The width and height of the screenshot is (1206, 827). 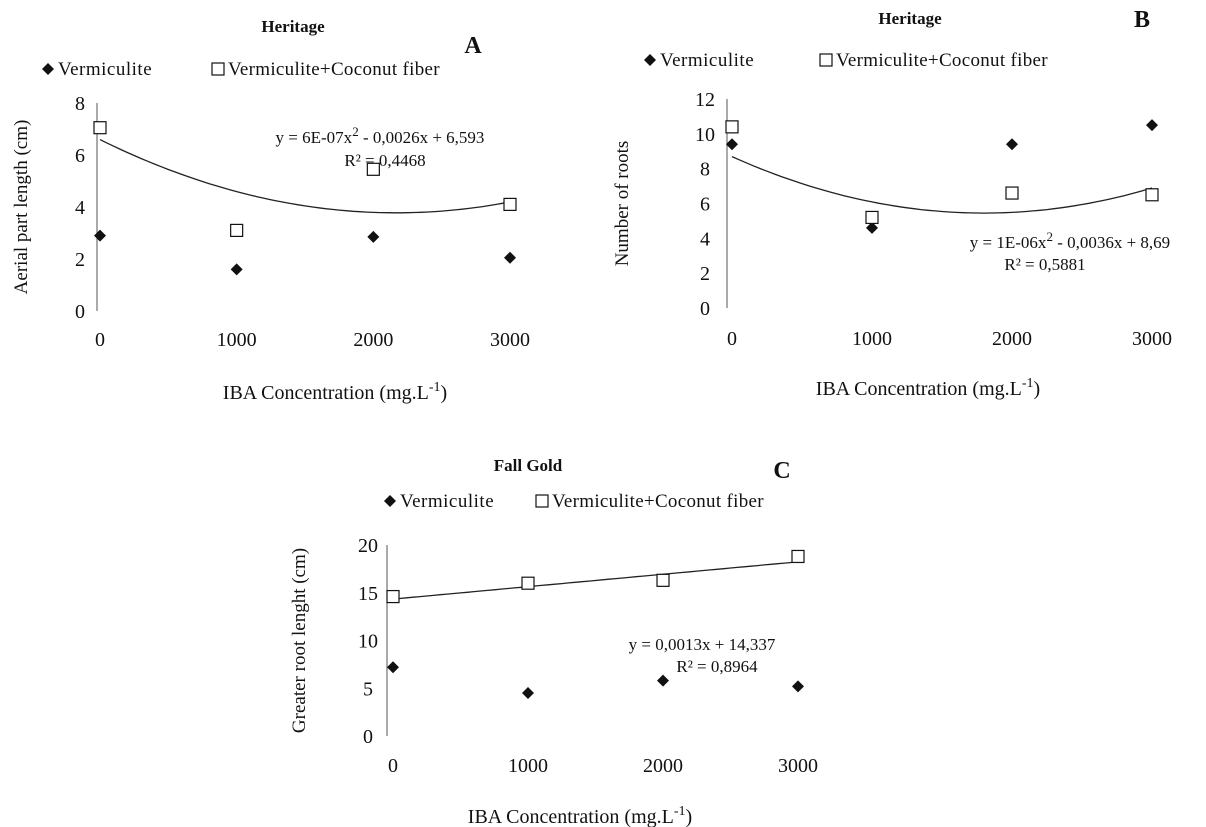 I want to click on y-axis-label: Aerial part length (cm), so click(x=21, y=207).